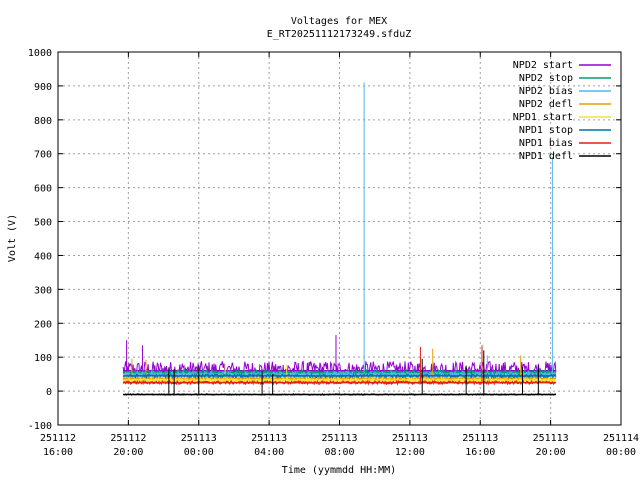  I want to click on legend-label: NPD2 start, so click(543, 65).